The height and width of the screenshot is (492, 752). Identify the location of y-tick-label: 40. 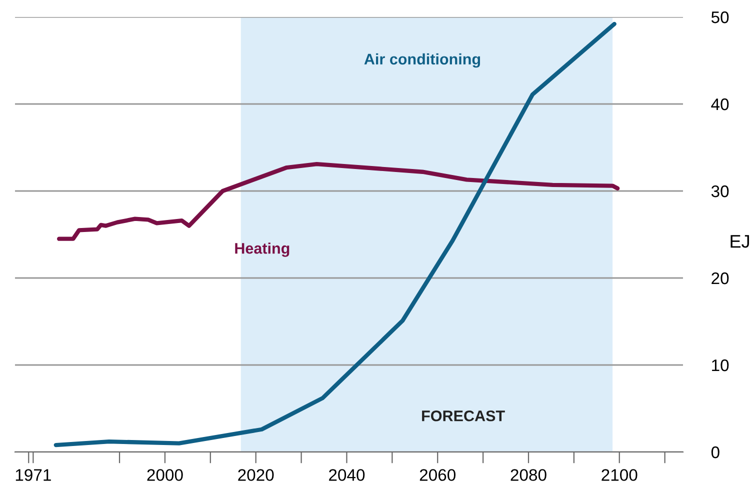
(720, 104).